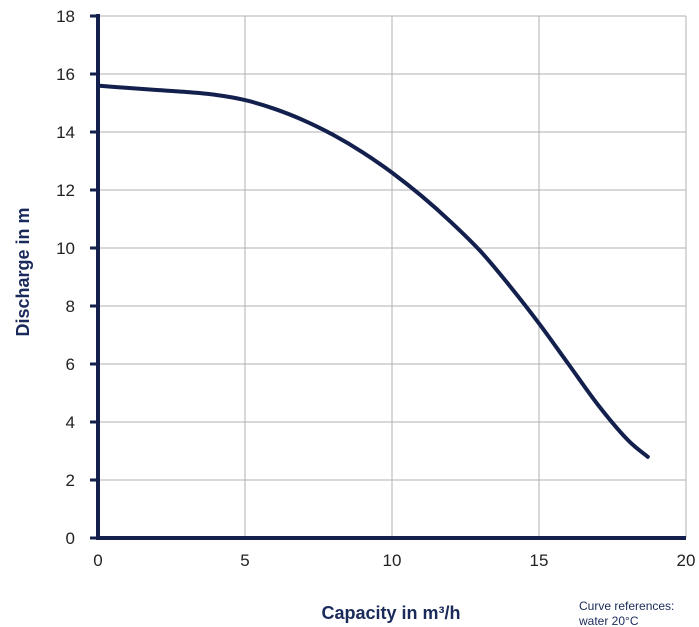 This screenshot has height=627, width=699. Describe the element at coordinates (23, 271) in the screenshot. I see `y-axis-title: Discharge in m` at that location.